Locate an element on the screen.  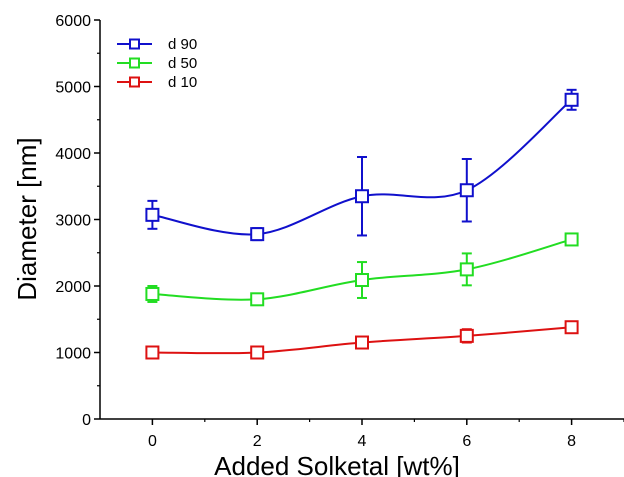
legend: d 90 d 50 d 10 is located at coordinates (157, 63).